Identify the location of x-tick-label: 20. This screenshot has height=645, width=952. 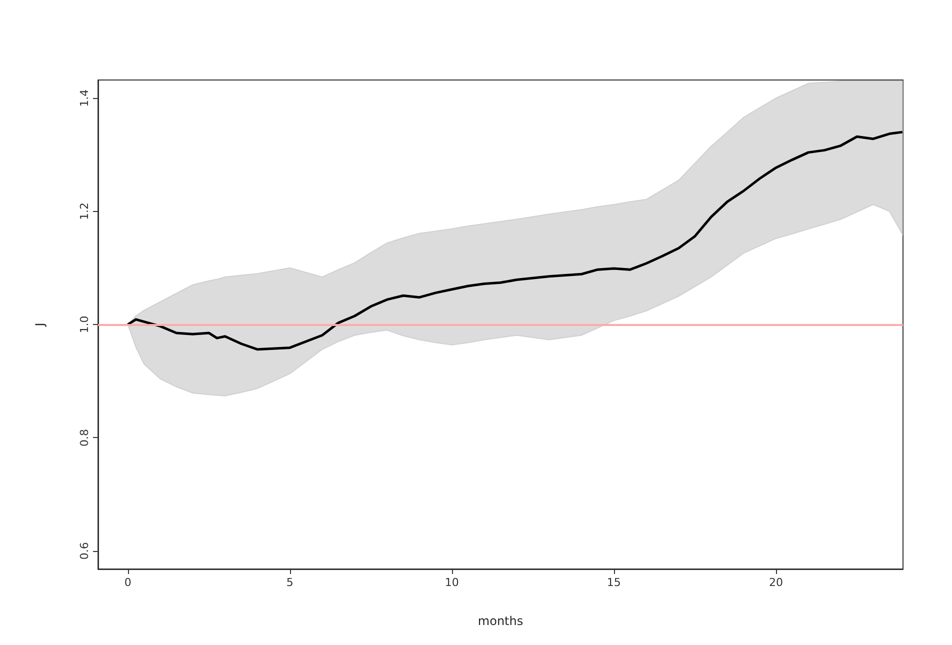
(775, 582).